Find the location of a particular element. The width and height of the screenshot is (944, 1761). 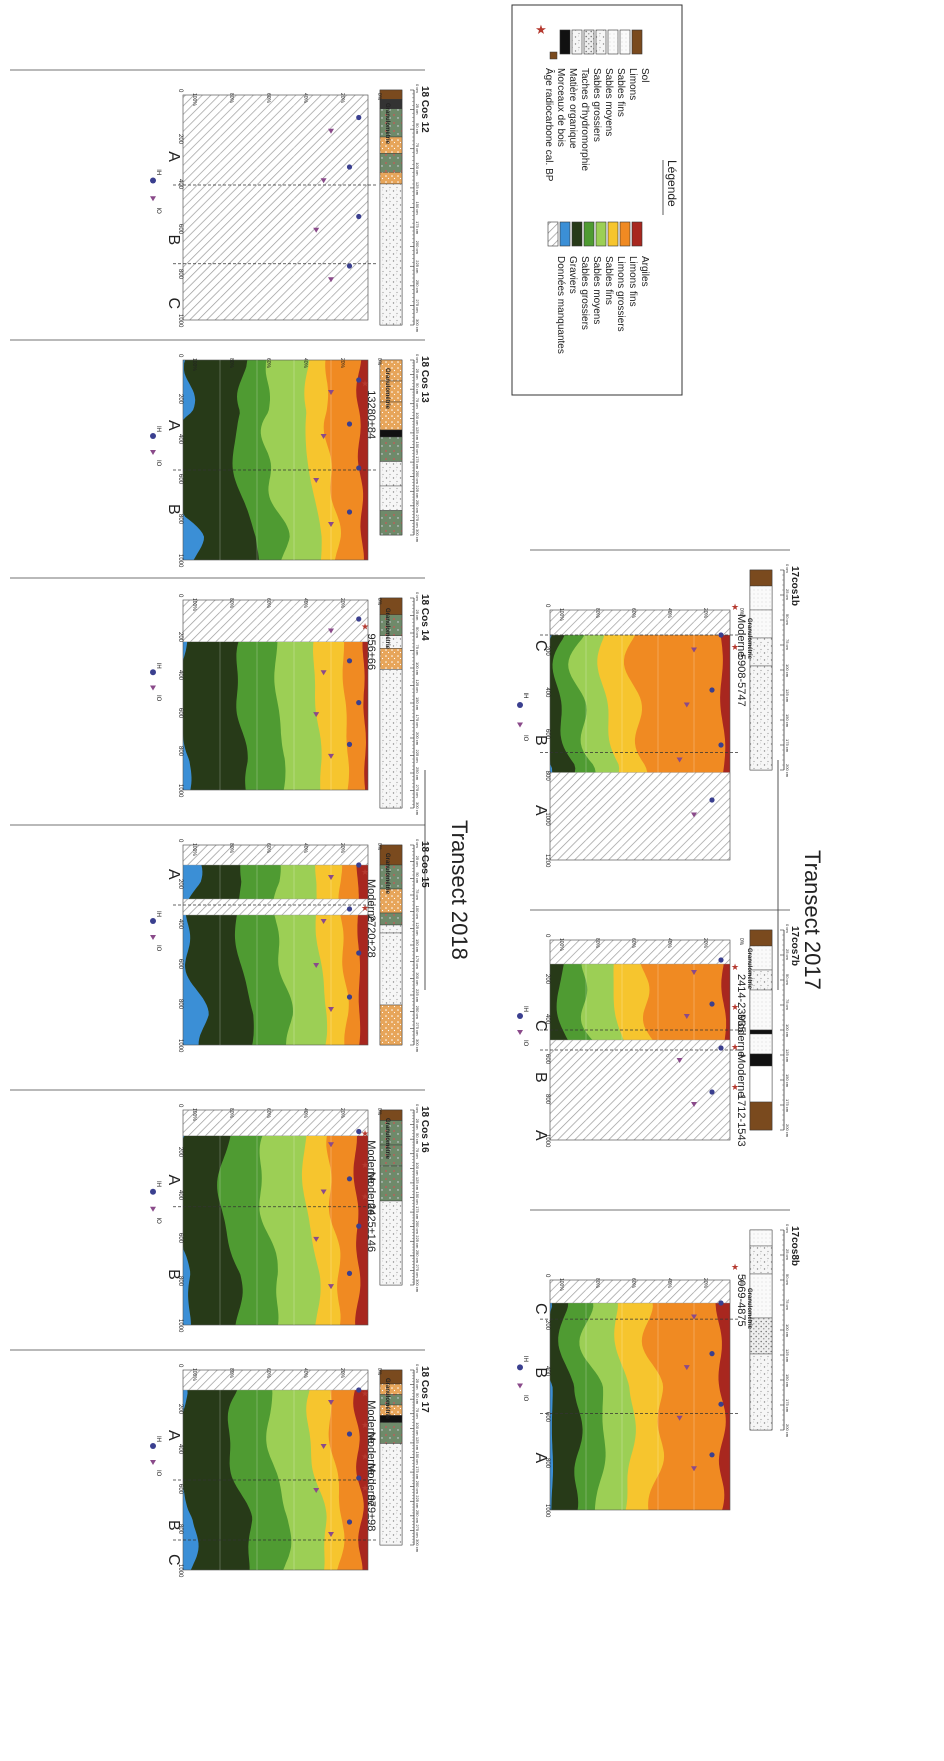

pct-tick-label: 80% is located at coordinates (231, 1373).